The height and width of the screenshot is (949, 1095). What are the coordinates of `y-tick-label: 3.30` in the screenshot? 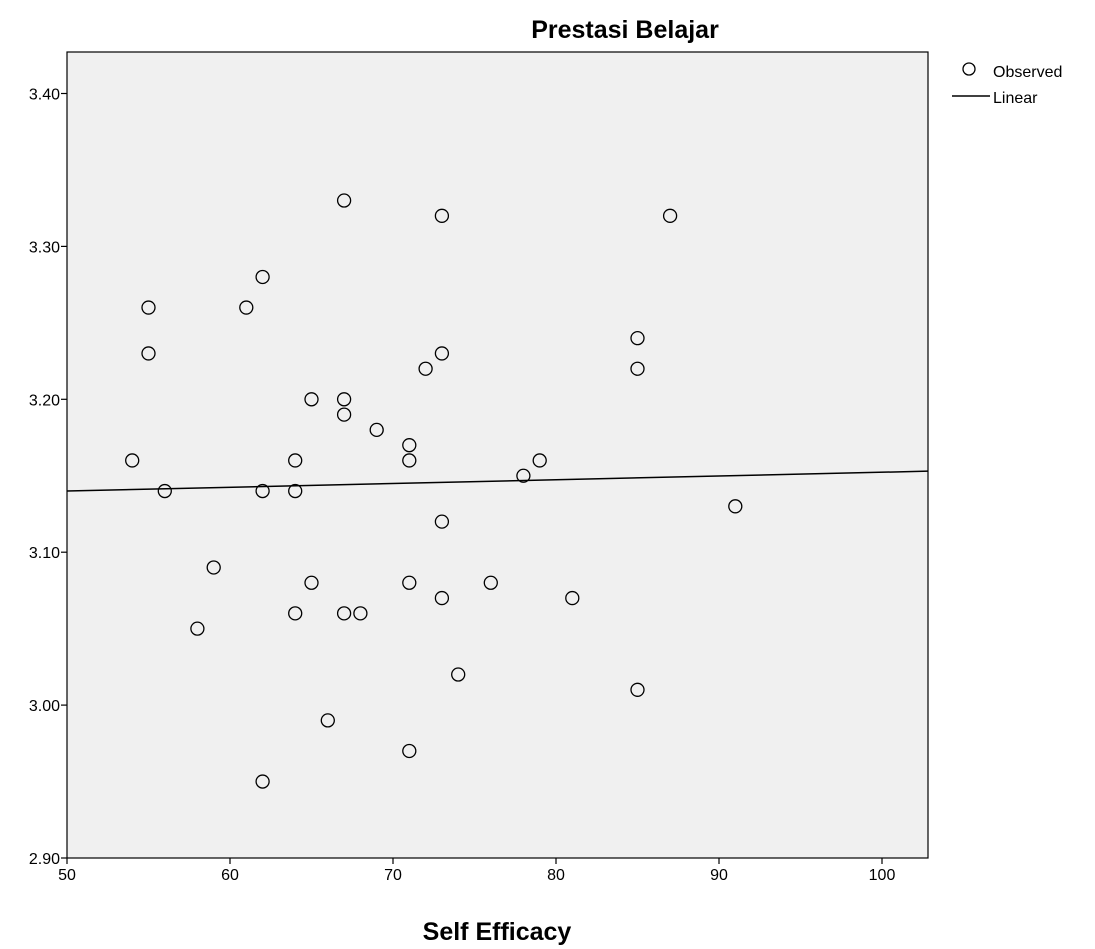 It's located at (44, 247).